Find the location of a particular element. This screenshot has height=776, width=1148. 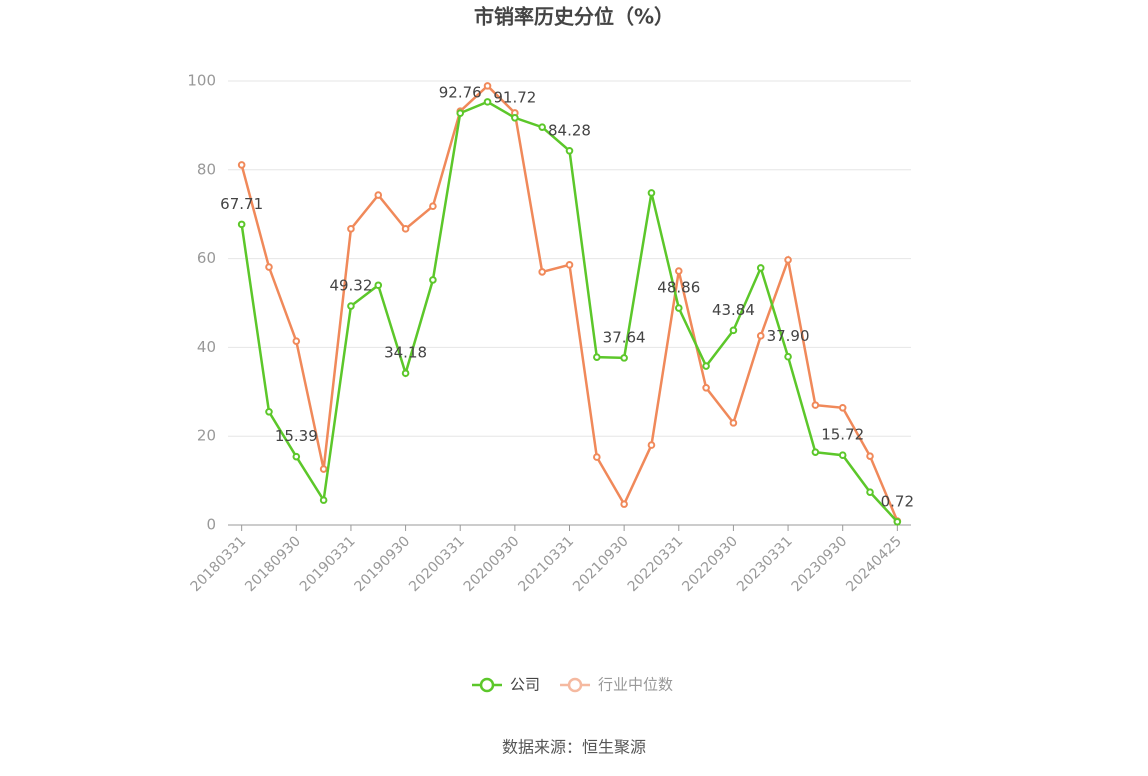

legend-label: 公司 is located at coordinates (525, 685).